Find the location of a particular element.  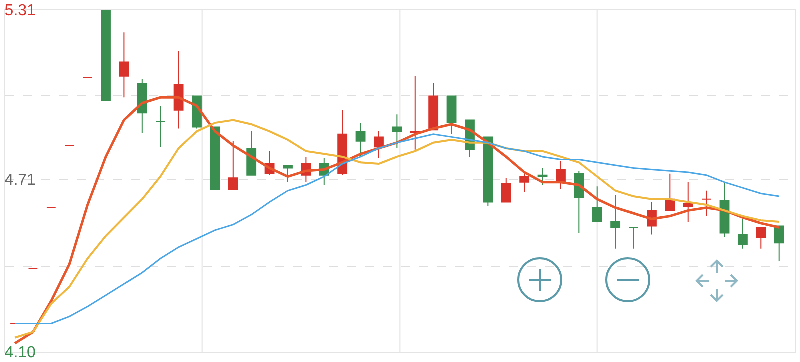

y-tick-label: 4.71 is located at coordinates (20, 181).